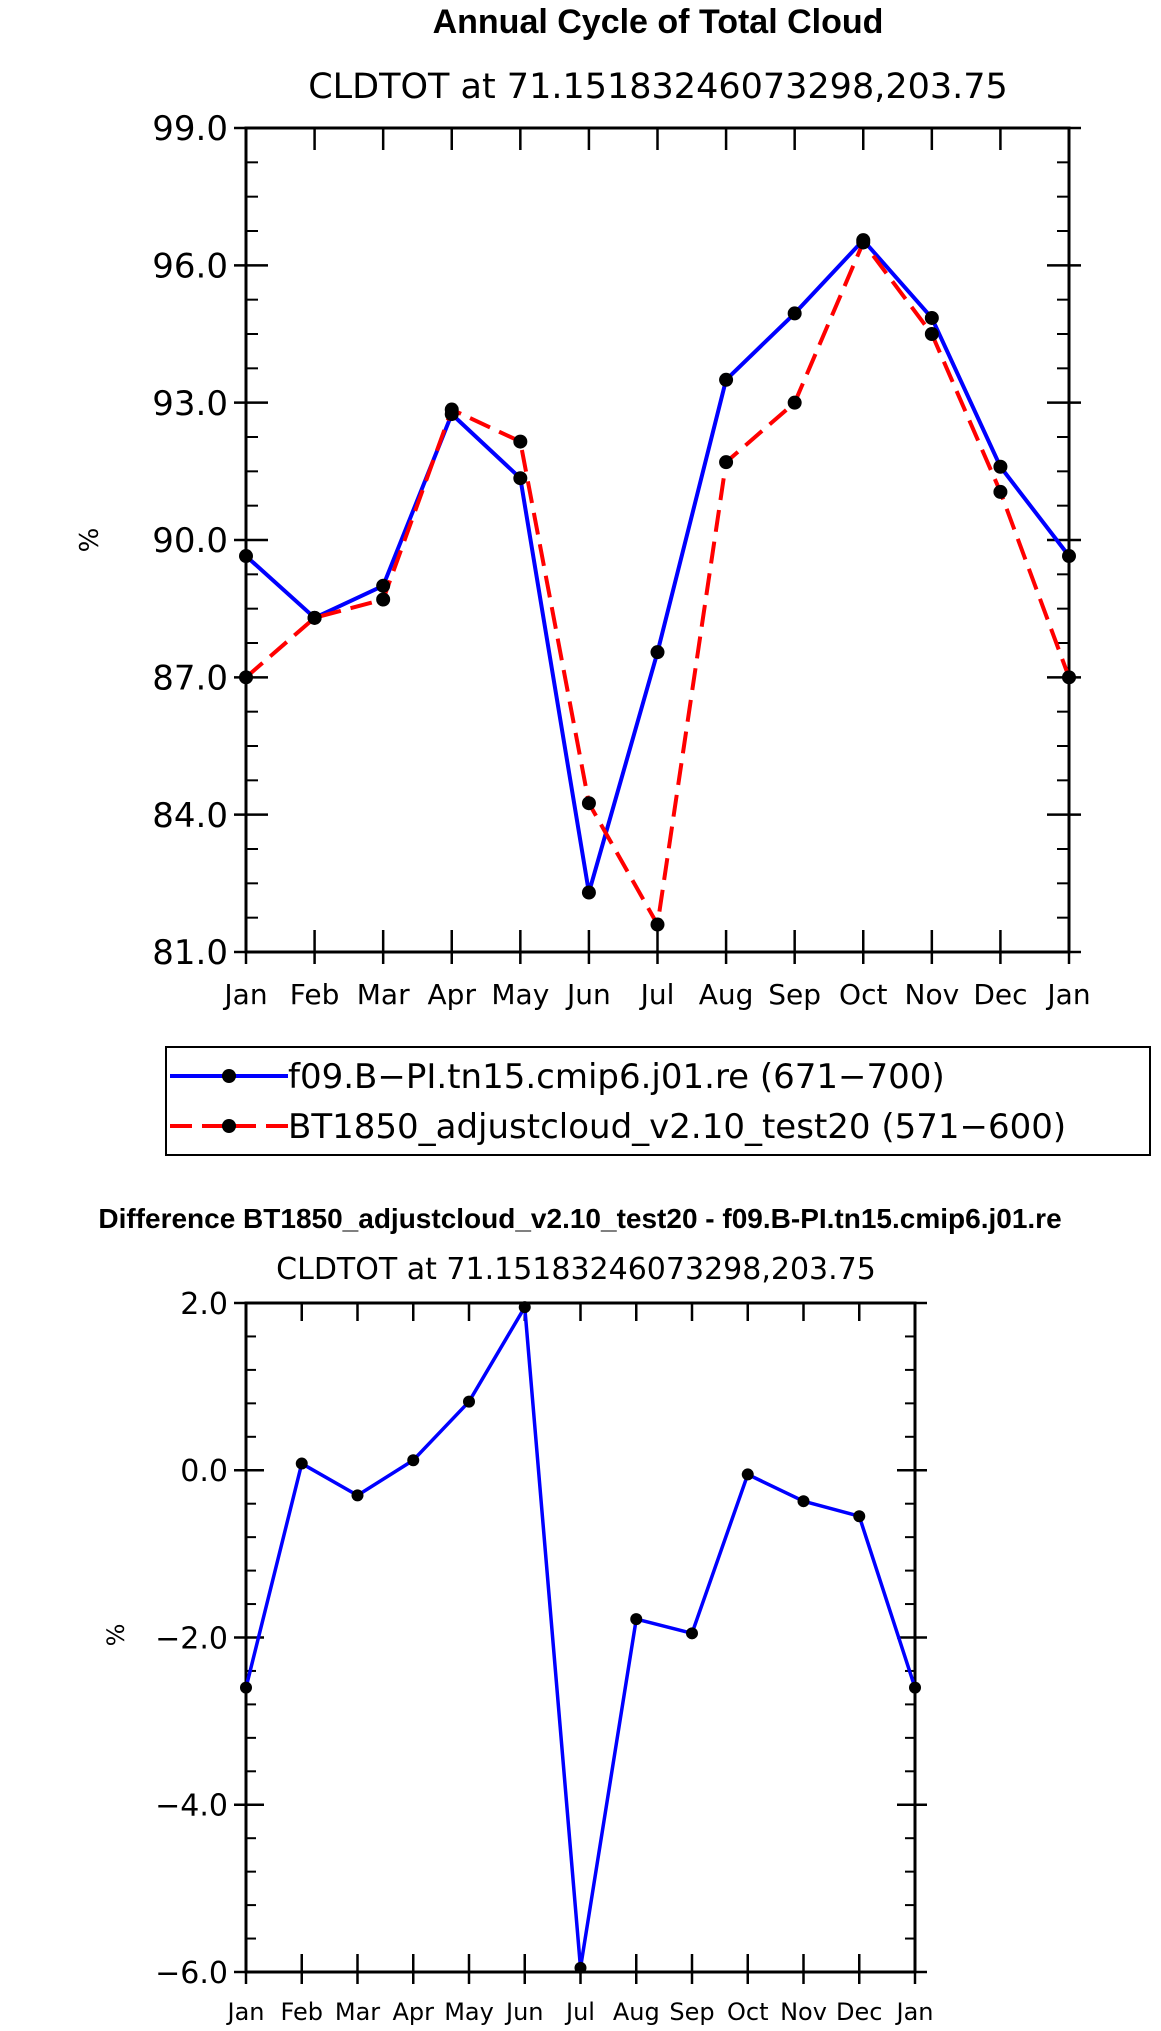 This screenshot has height=2031, width=1161. I want to click on top-x-tick-label: May, so click(520, 994).